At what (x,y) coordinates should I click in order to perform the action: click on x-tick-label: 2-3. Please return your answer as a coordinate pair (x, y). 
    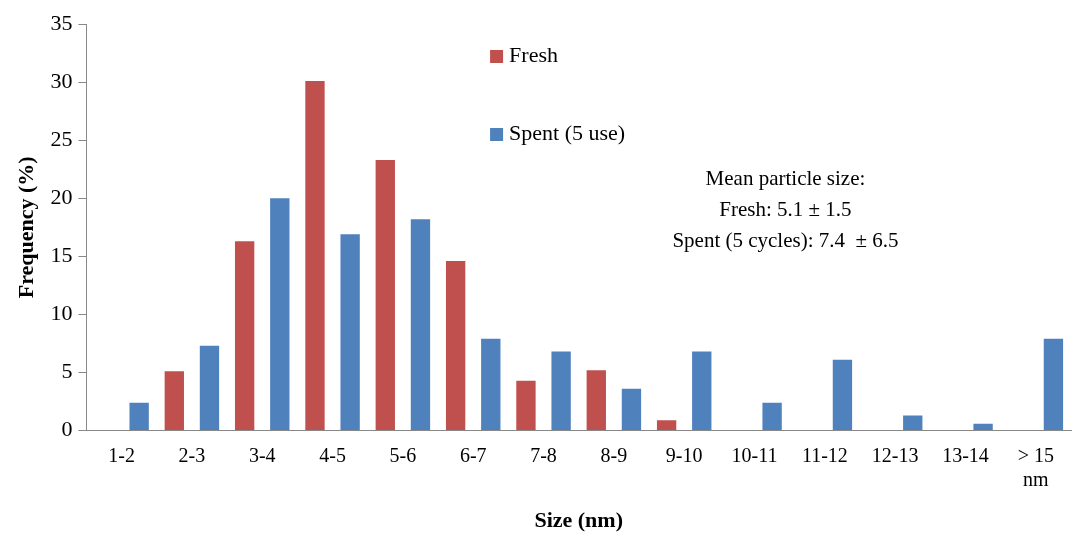
    Looking at the image, I should click on (192, 454).